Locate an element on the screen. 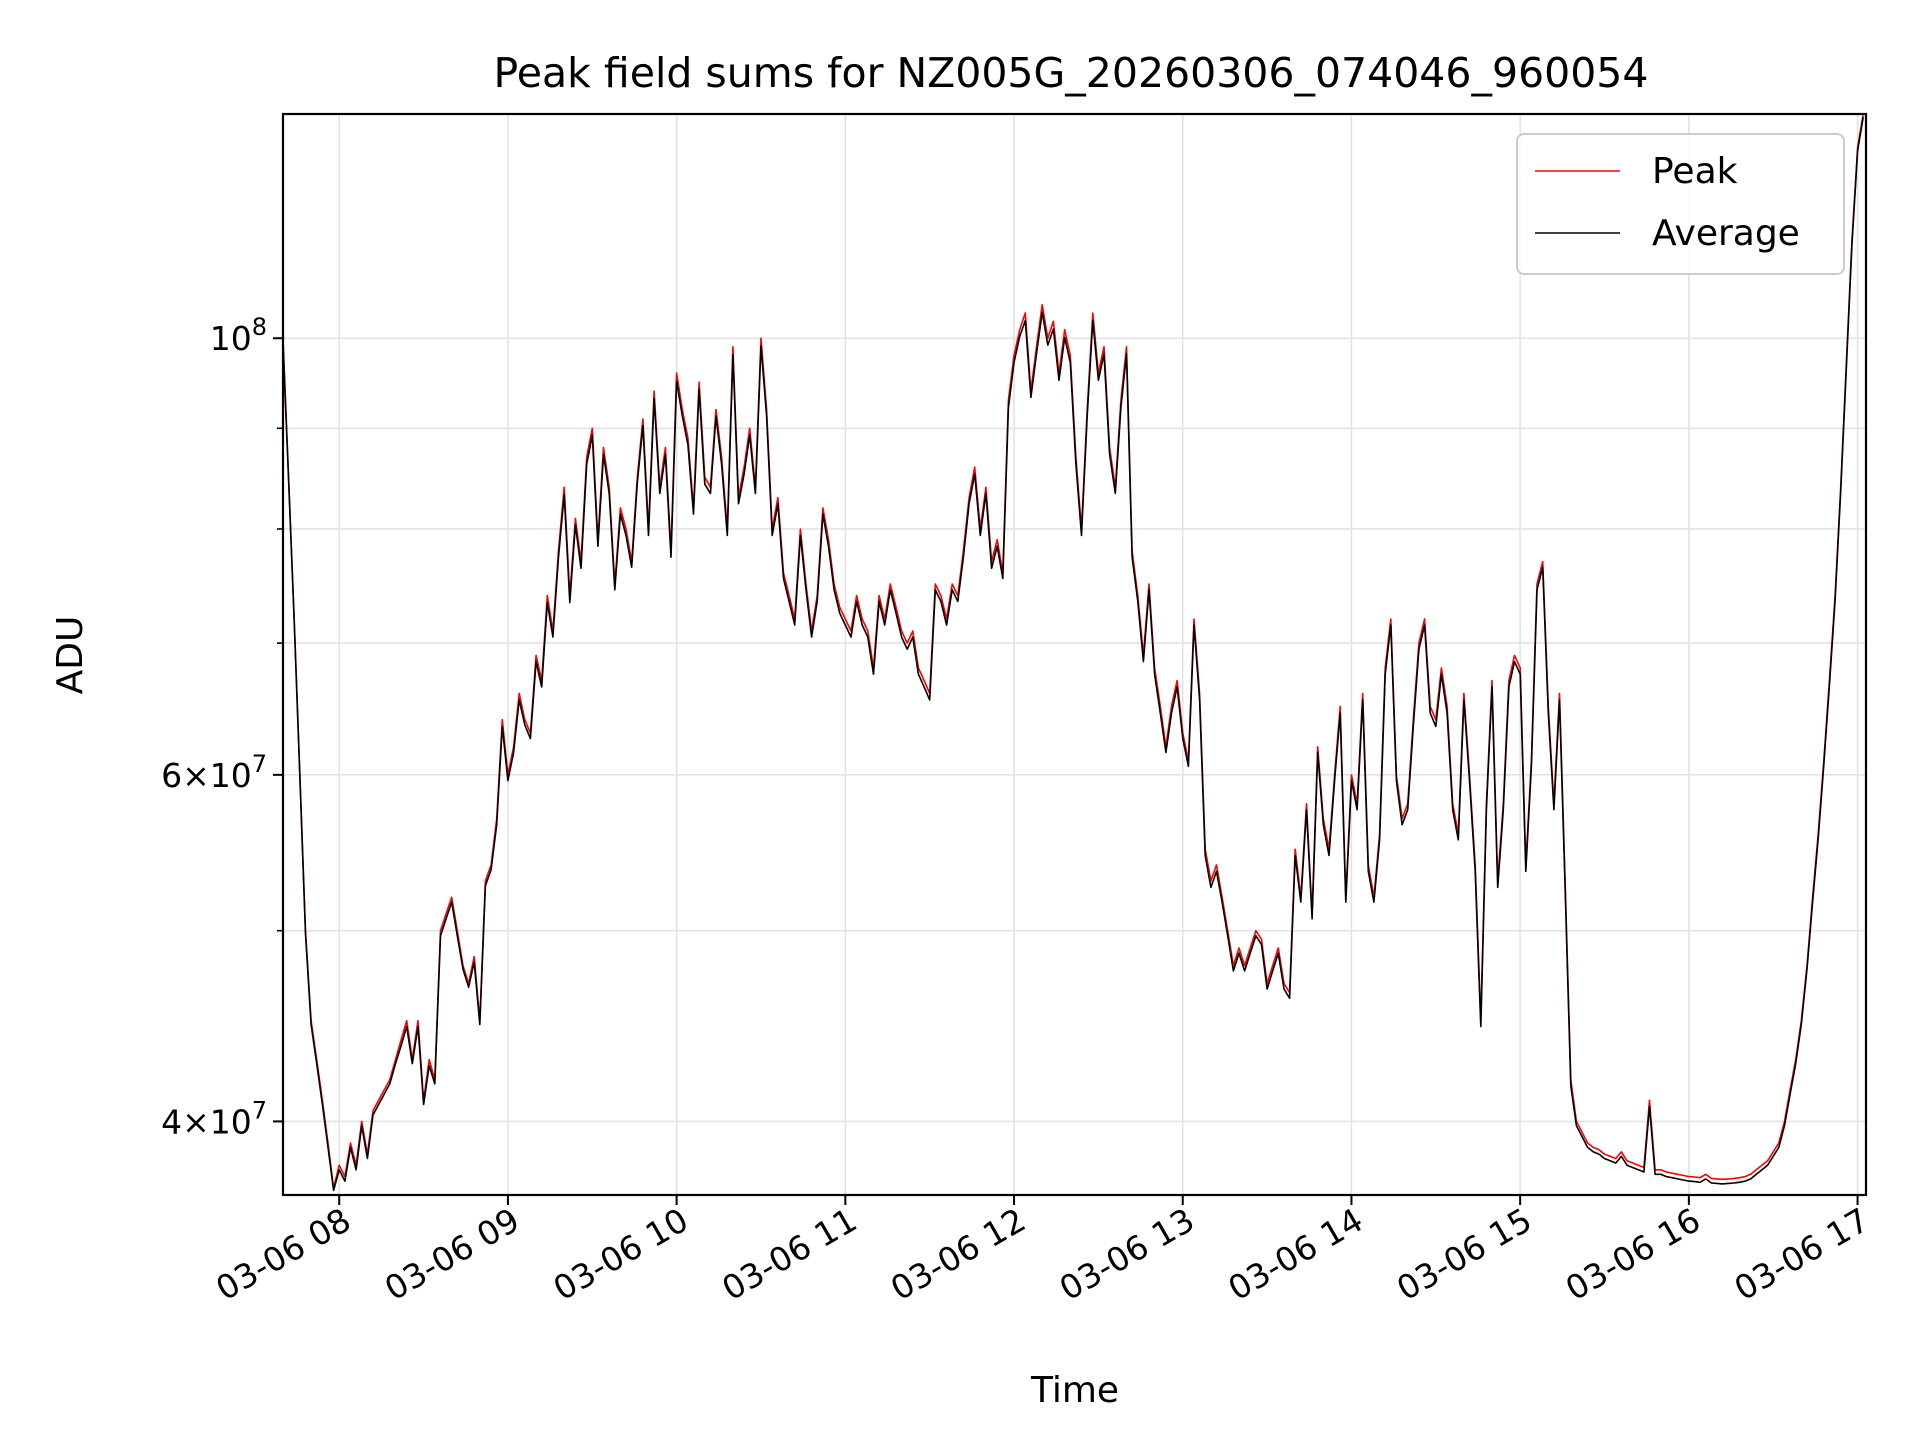 This screenshot has height=1440, width=1920. y-tick-label: 4×10⁷ is located at coordinates (214, 1118).